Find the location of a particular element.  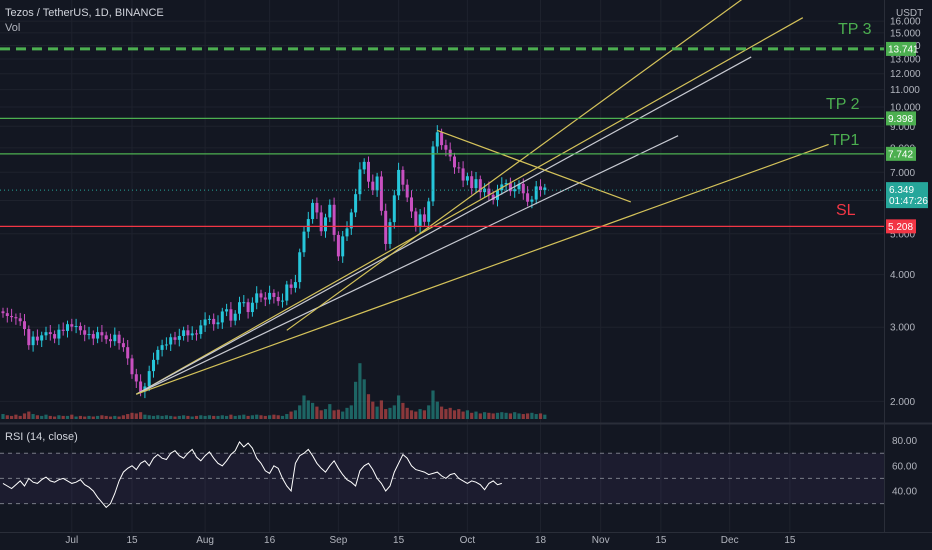

price-tick-label: 5.000 is located at coordinates (902, 234).